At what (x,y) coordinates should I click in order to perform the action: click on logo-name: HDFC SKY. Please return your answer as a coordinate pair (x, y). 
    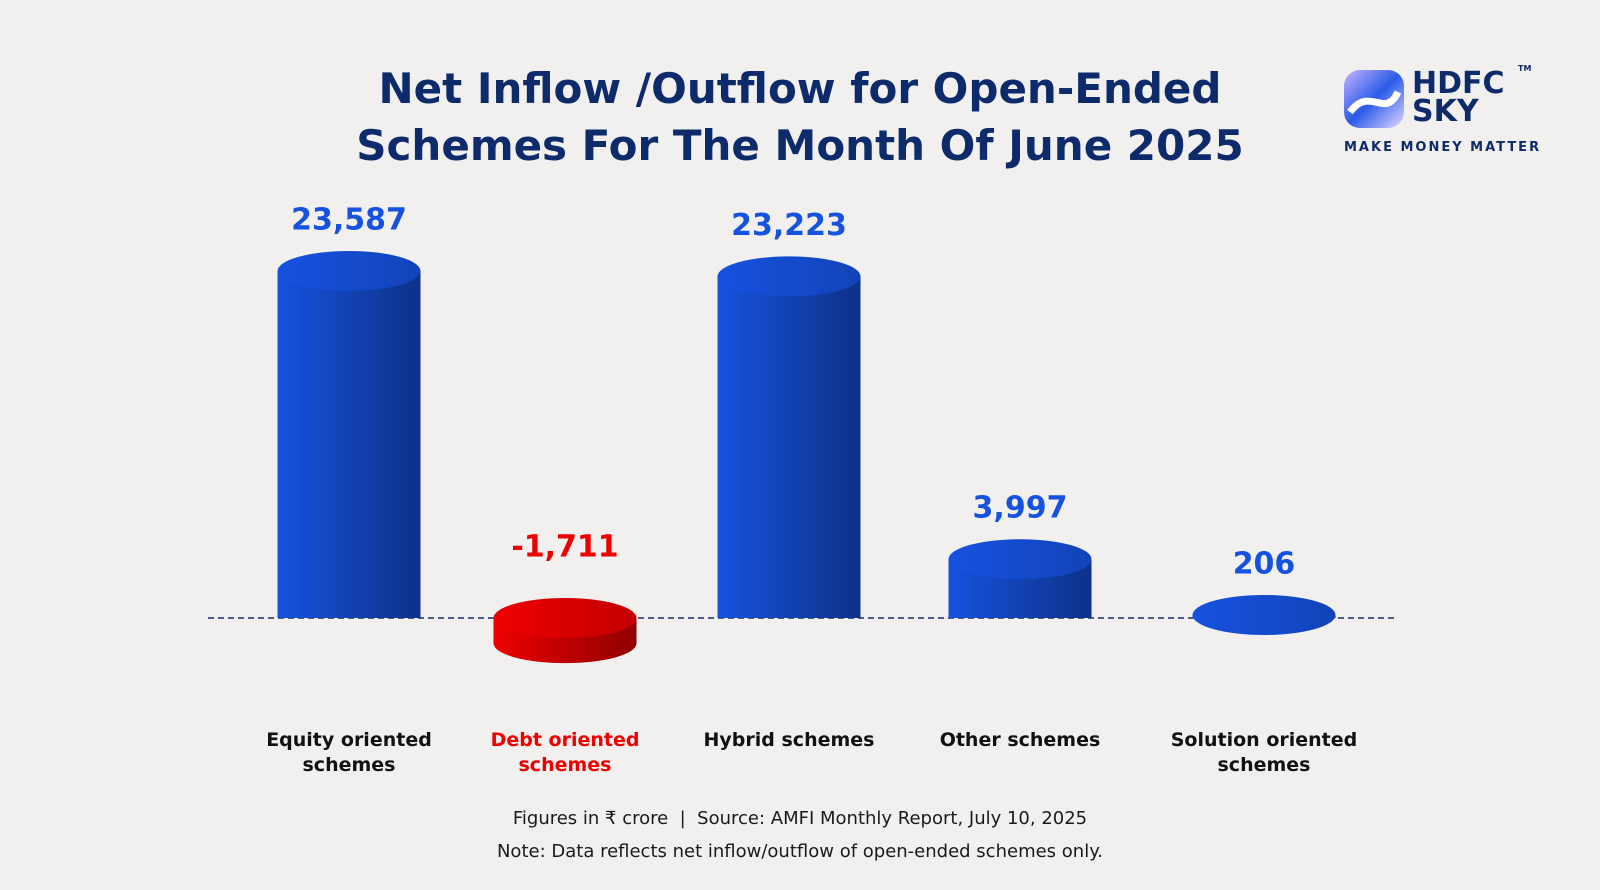
    Looking at the image, I should click on (1458, 99).